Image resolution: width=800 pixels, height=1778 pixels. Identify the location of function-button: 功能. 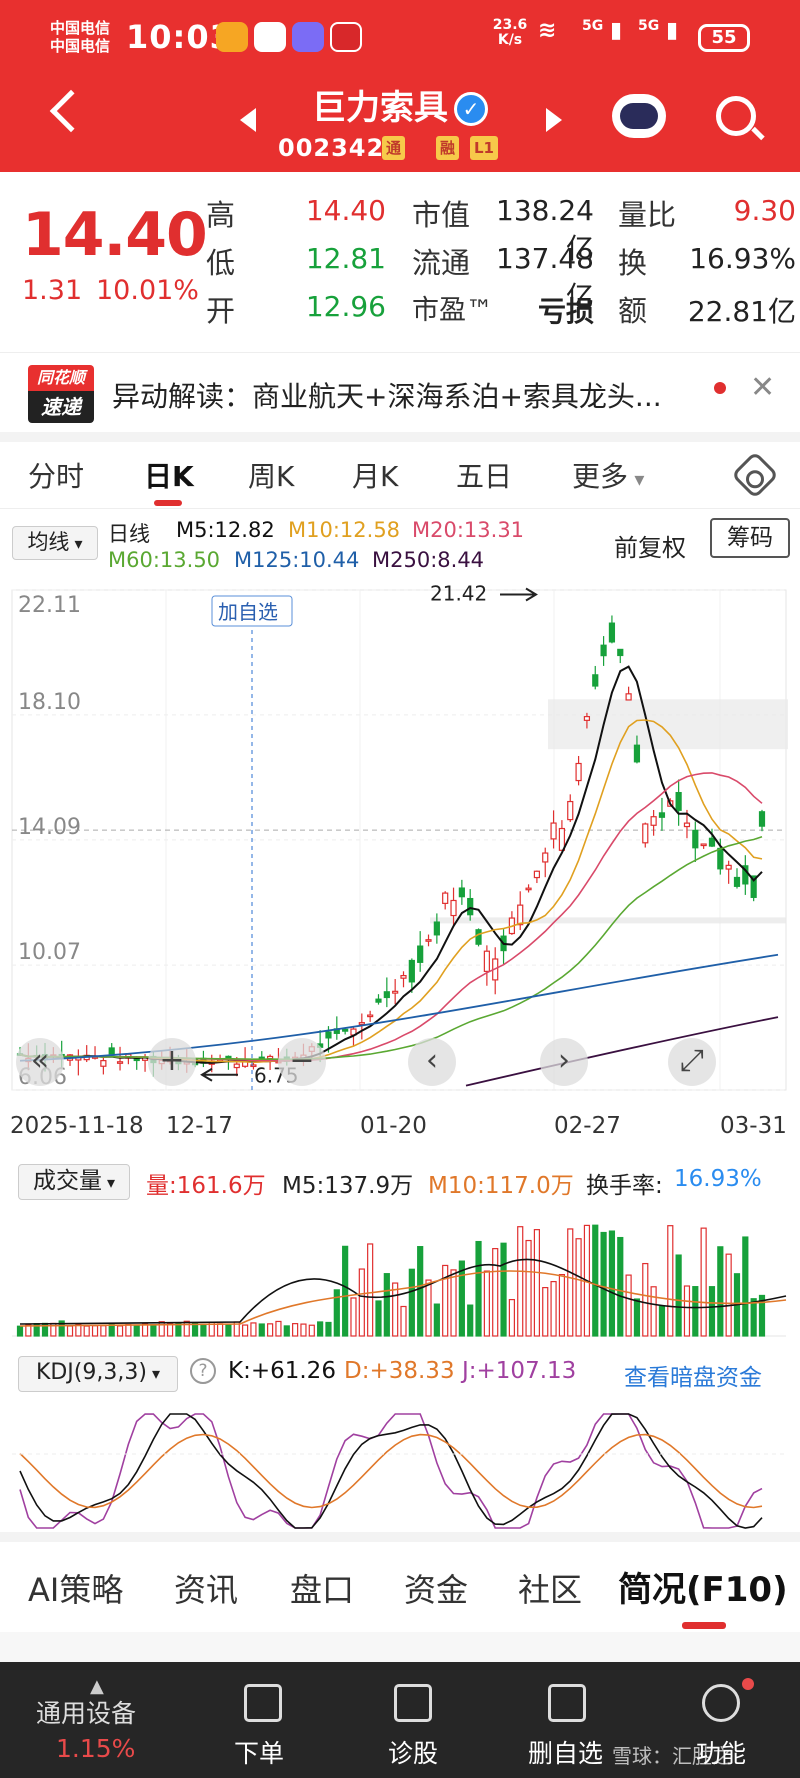
(721, 1753).